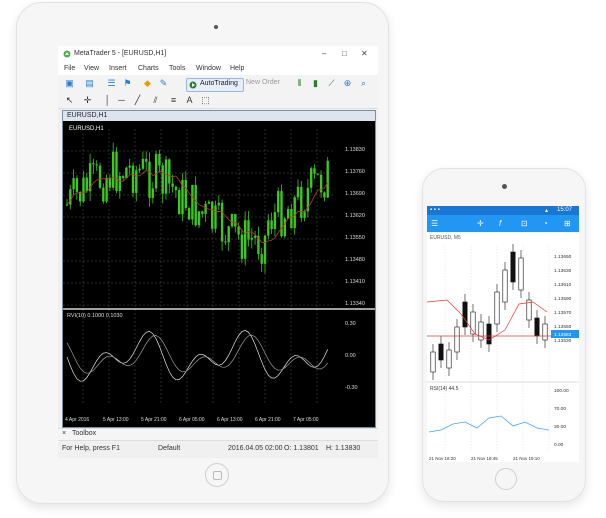 This screenshot has height=518, width=606. Describe the element at coordinates (263, 82) in the screenshot. I see `new-order-button: New Order` at that location.